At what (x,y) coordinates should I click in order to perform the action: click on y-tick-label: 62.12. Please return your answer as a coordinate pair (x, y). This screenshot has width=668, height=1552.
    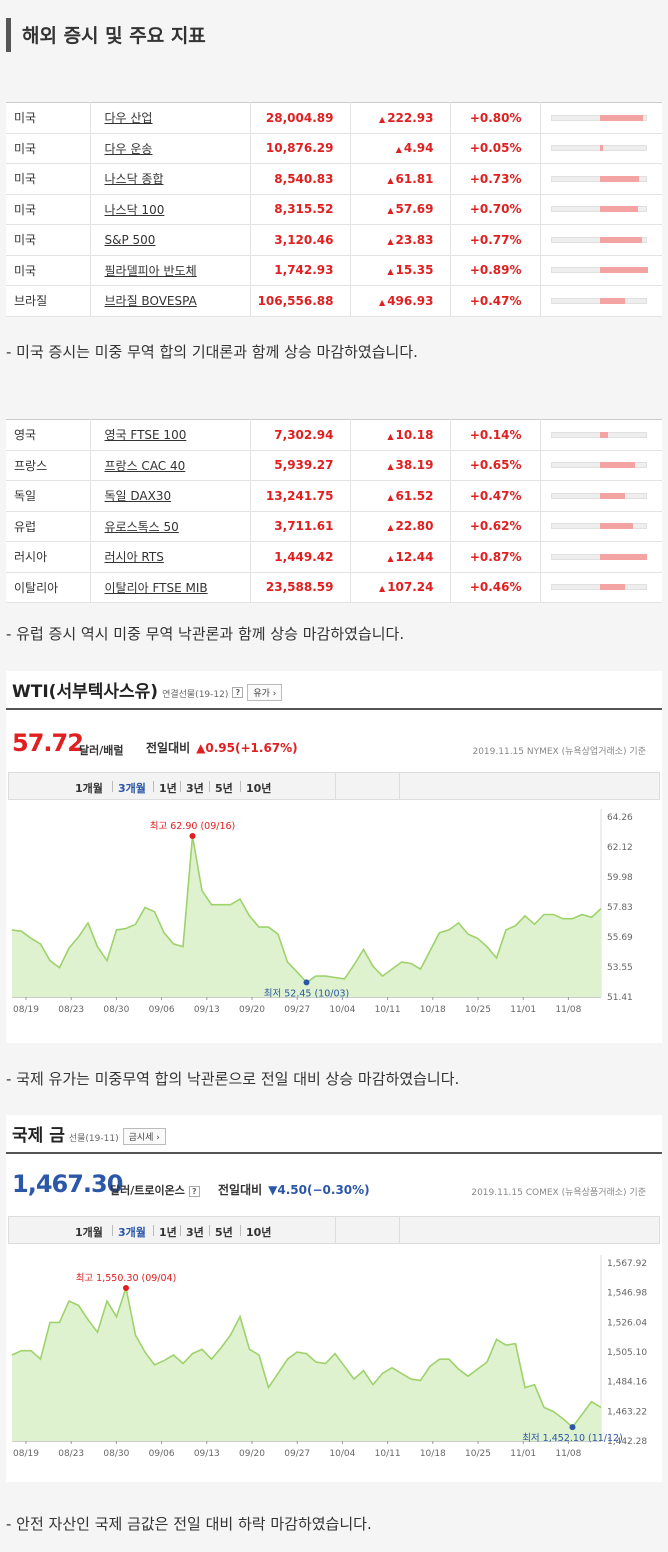
    Looking at the image, I should click on (620, 848).